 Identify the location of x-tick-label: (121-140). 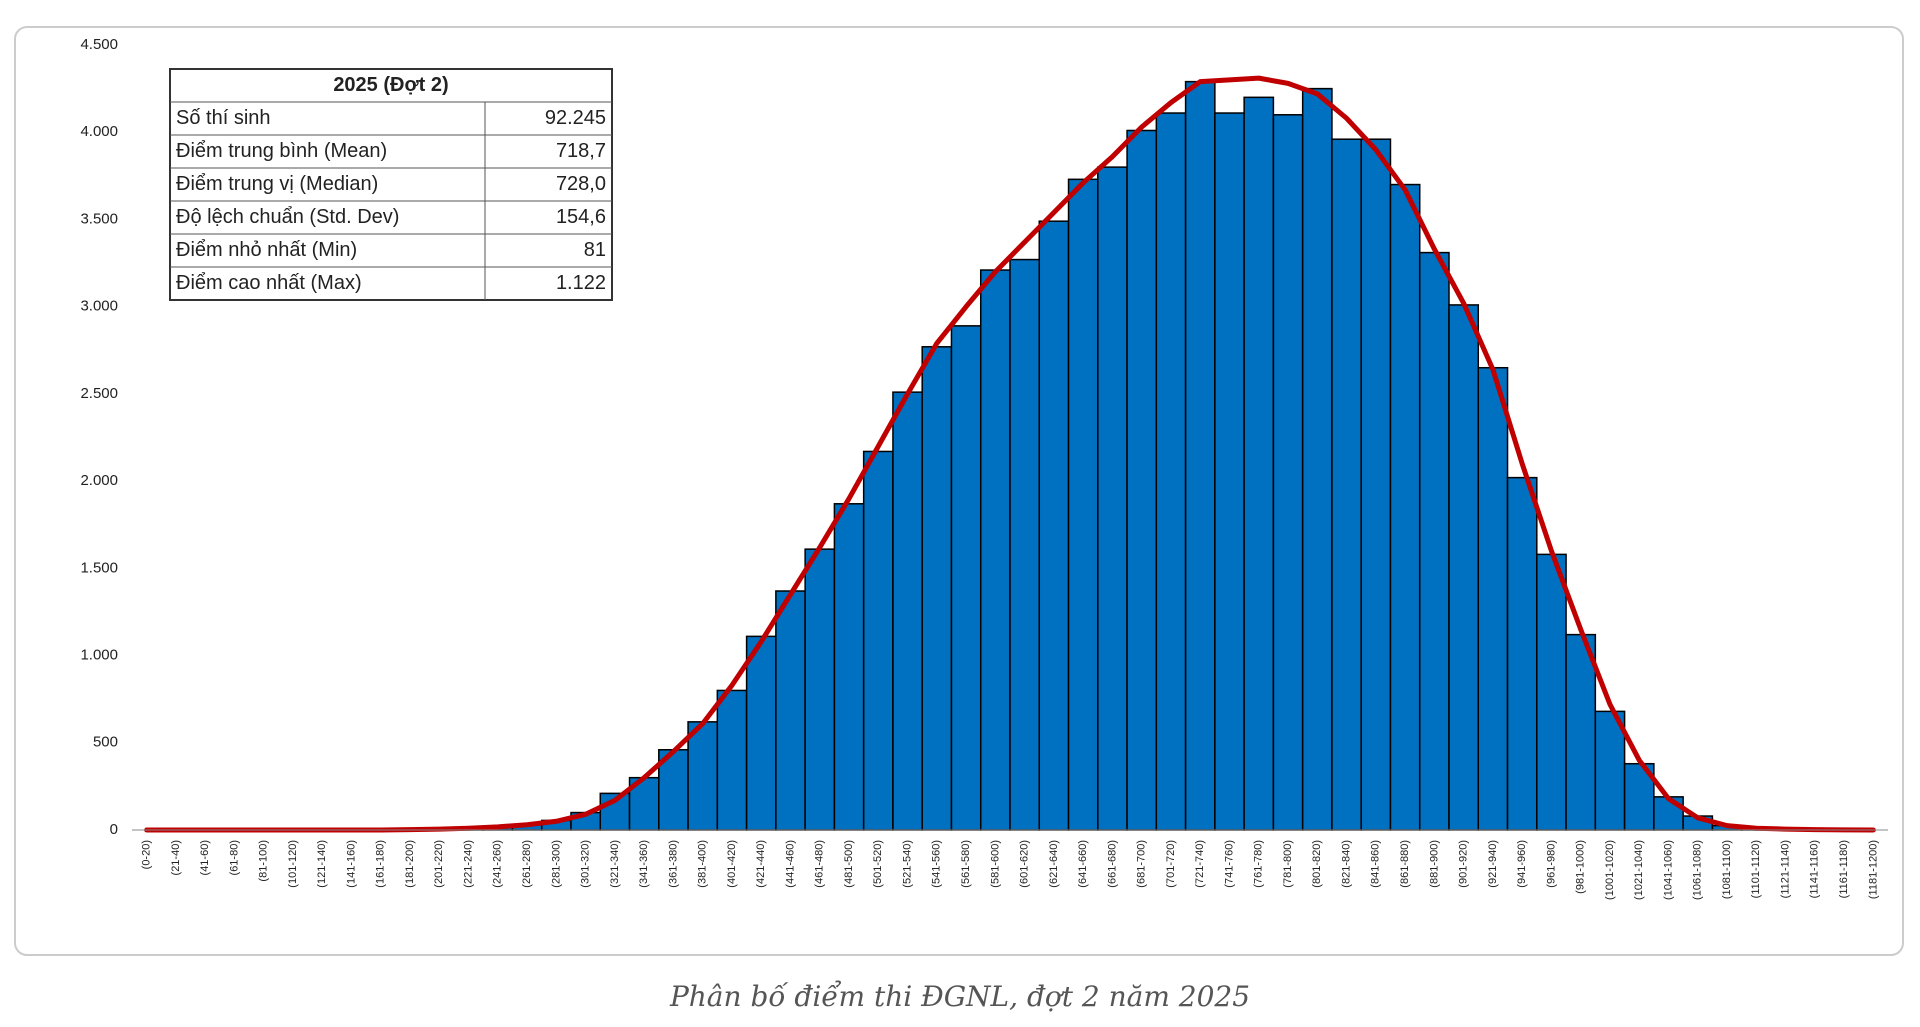
(322, 864).